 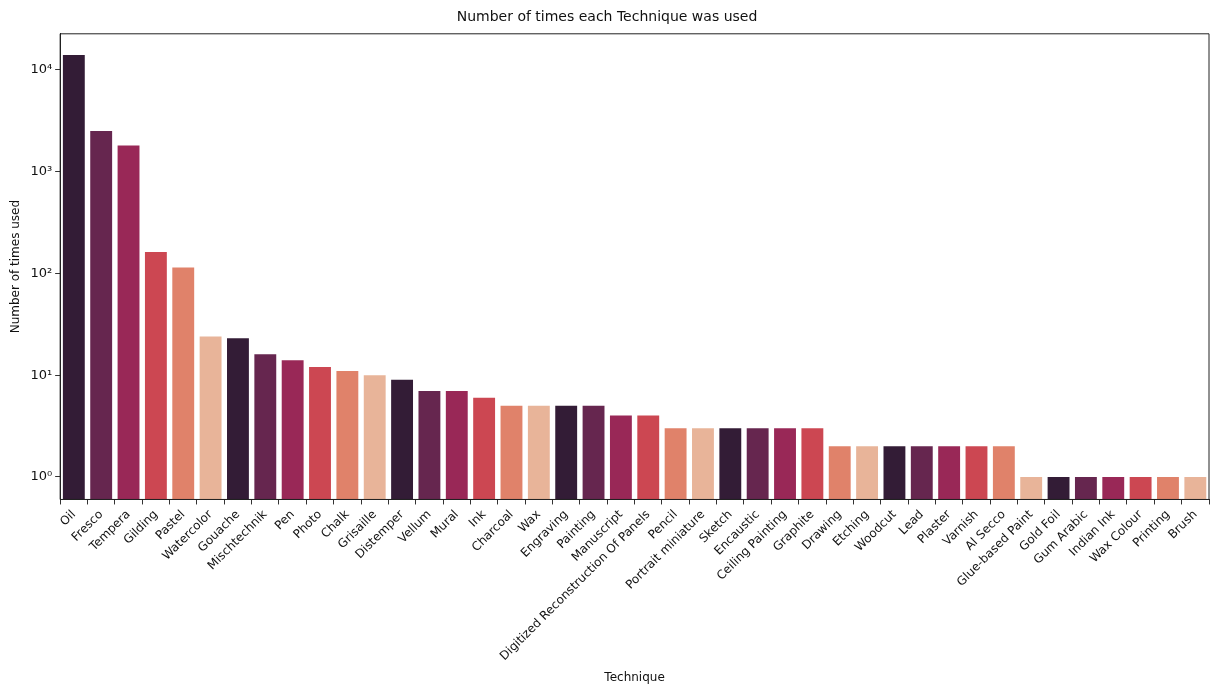 I want to click on y-tick-label: 10³, so click(x=41, y=170).